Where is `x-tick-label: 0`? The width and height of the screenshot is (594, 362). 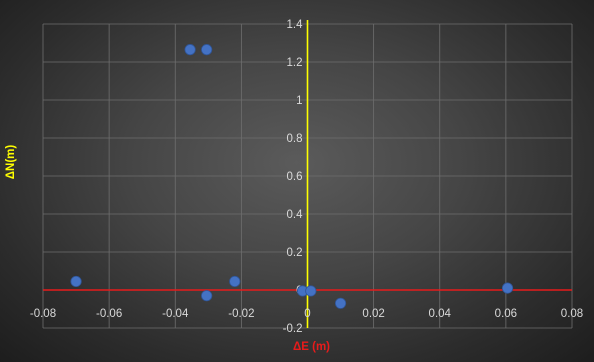
x-tick-label: 0 is located at coordinates (307, 314).